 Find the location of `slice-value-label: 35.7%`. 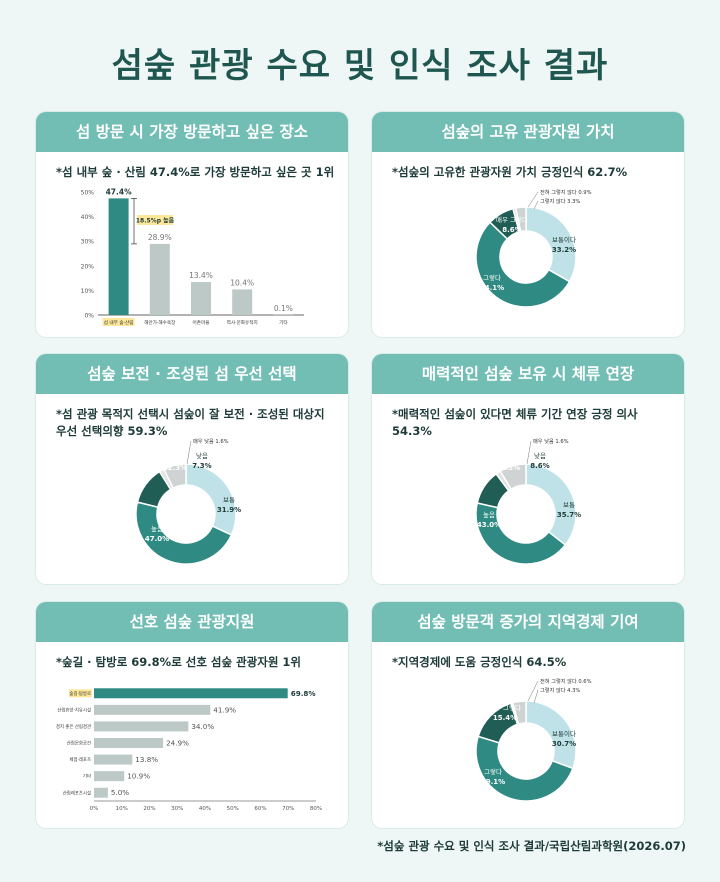

slice-value-label: 35.7% is located at coordinates (569, 515).